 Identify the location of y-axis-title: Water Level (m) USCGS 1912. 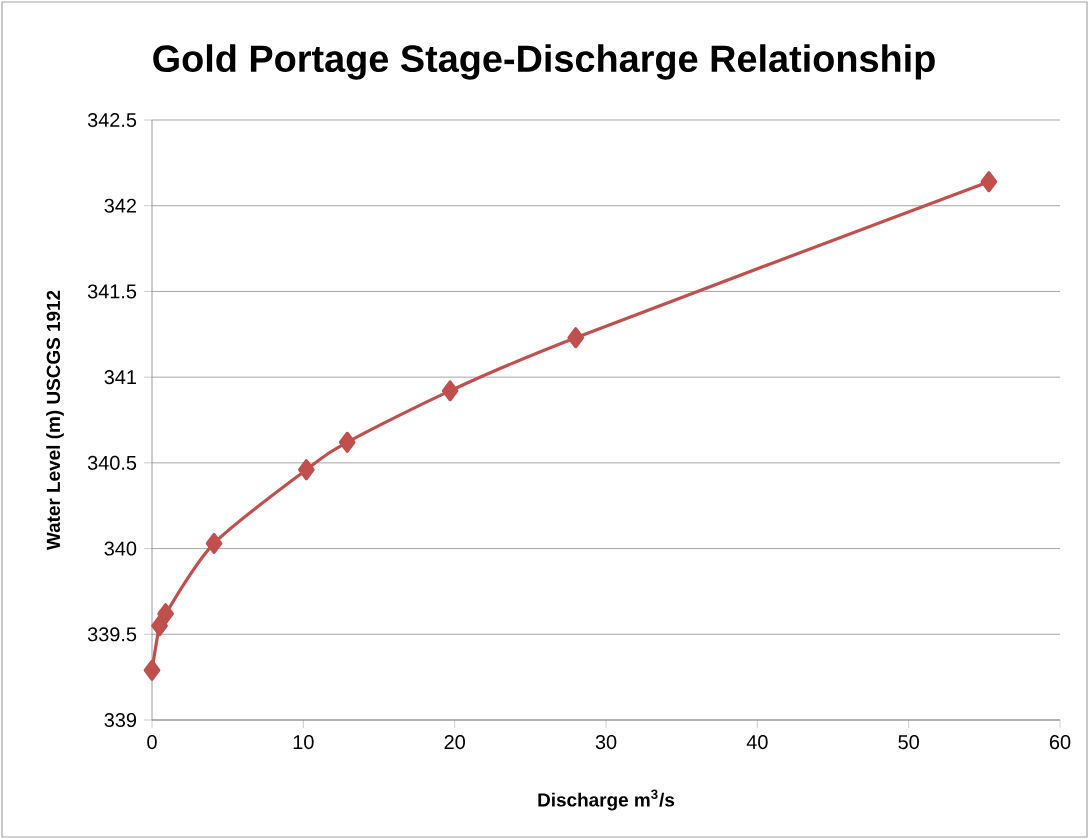
(55, 420).